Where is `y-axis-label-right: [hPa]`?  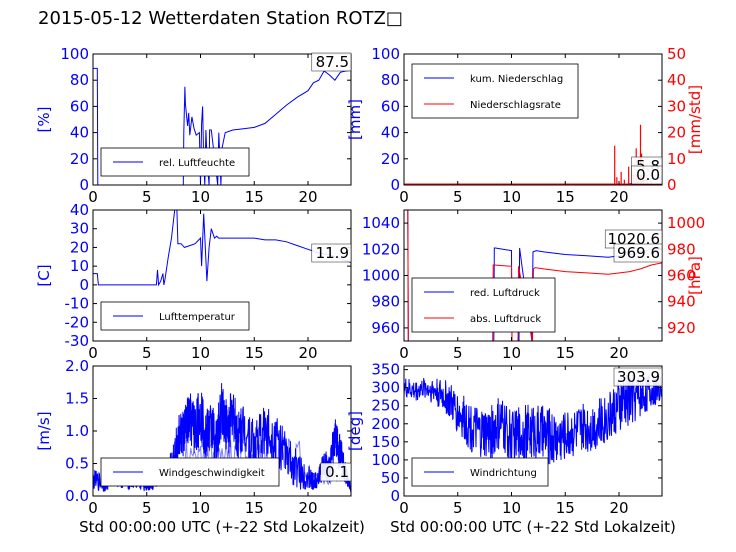
y-axis-label-right: [hPa] is located at coordinates (695, 275).